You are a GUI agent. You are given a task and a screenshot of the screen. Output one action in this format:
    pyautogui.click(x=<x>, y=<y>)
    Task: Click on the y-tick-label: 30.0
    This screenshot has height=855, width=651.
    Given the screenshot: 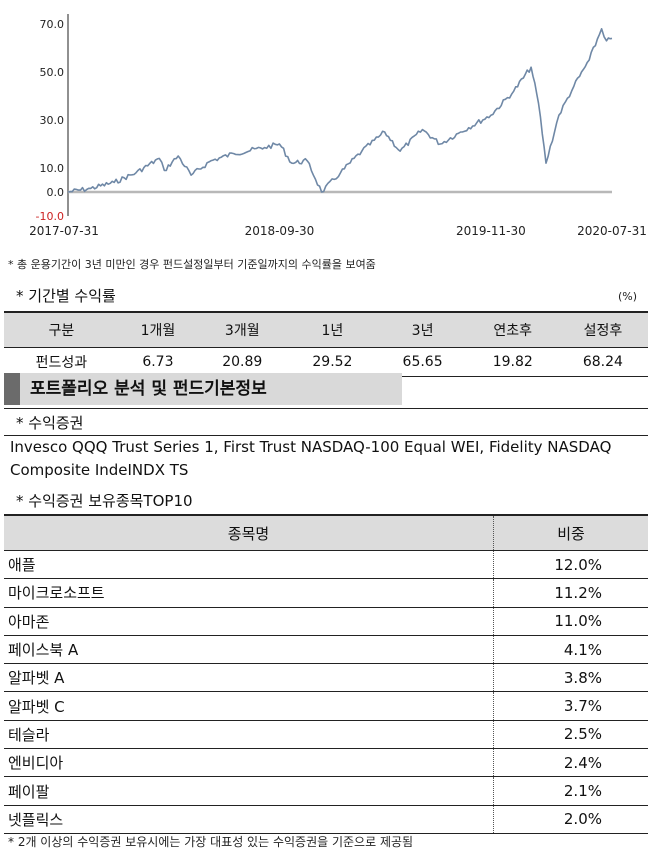 What is the action you would take?
    pyautogui.click(x=52, y=120)
    